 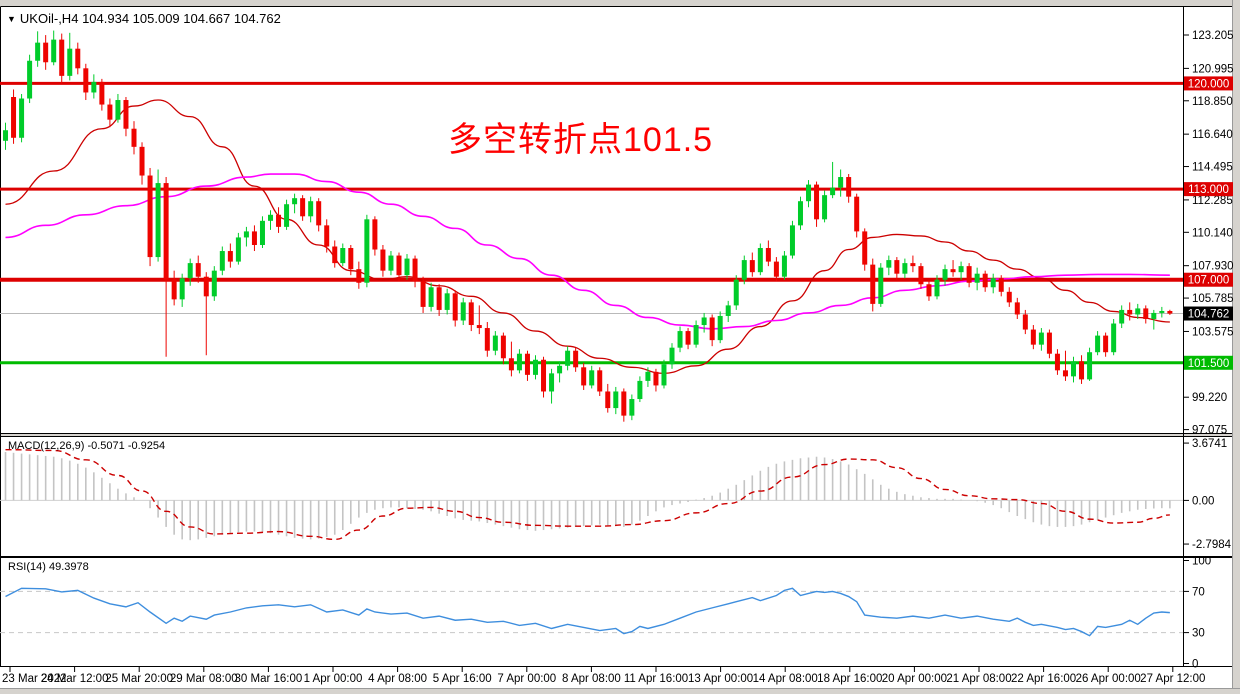 I want to click on price-tick-label: 99.220, so click(x=1209, y=398).